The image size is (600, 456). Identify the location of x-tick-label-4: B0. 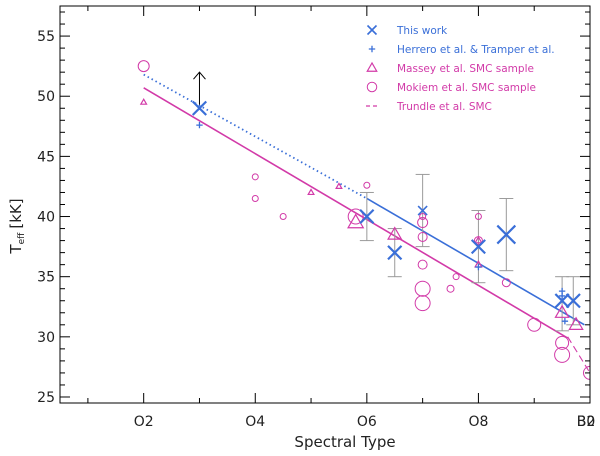
(586, 422).